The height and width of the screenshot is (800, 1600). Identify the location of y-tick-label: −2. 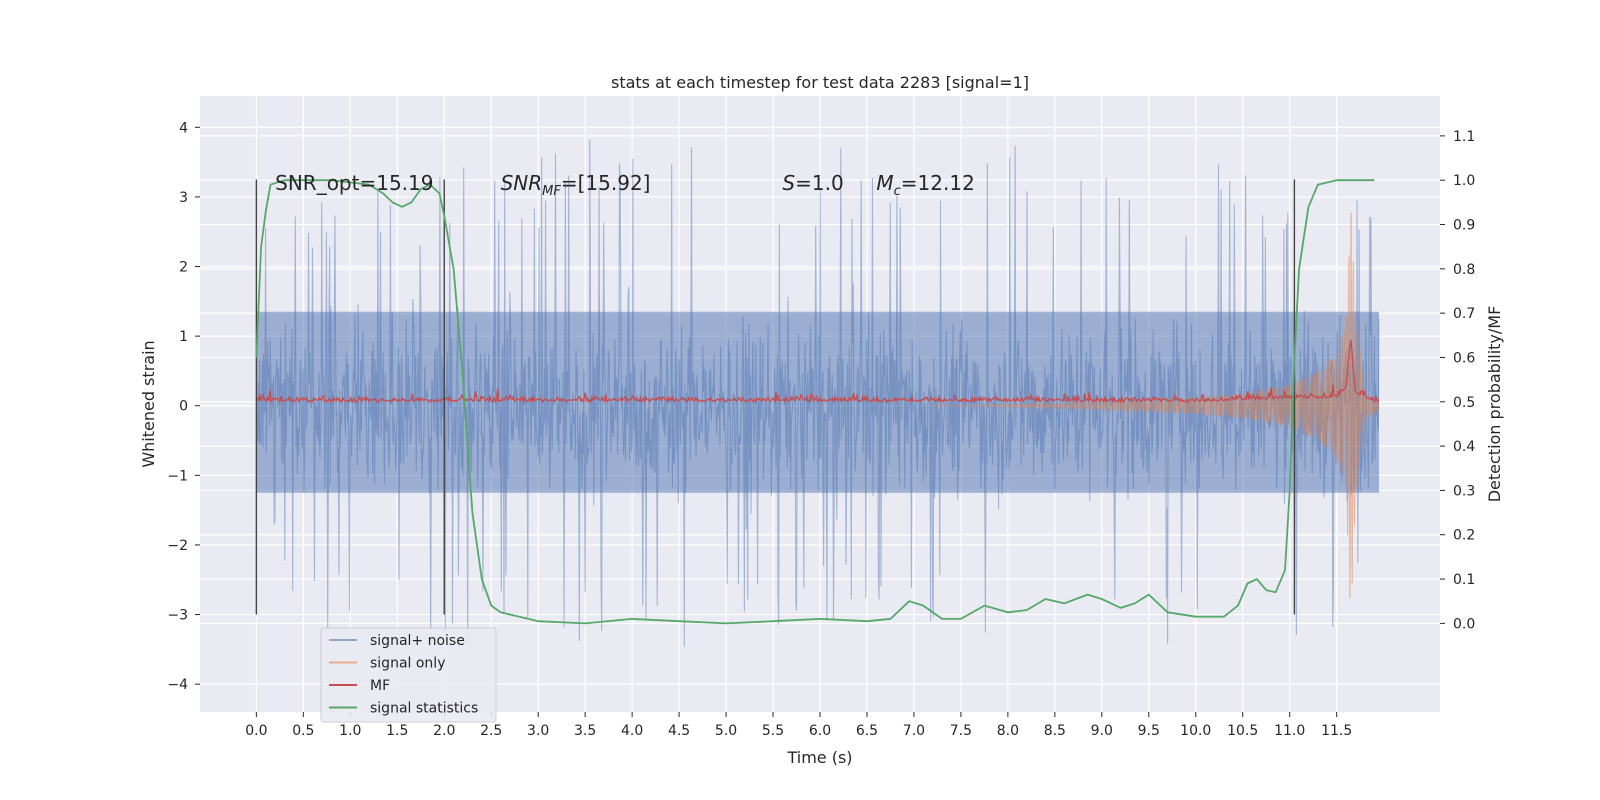
(177, 546).